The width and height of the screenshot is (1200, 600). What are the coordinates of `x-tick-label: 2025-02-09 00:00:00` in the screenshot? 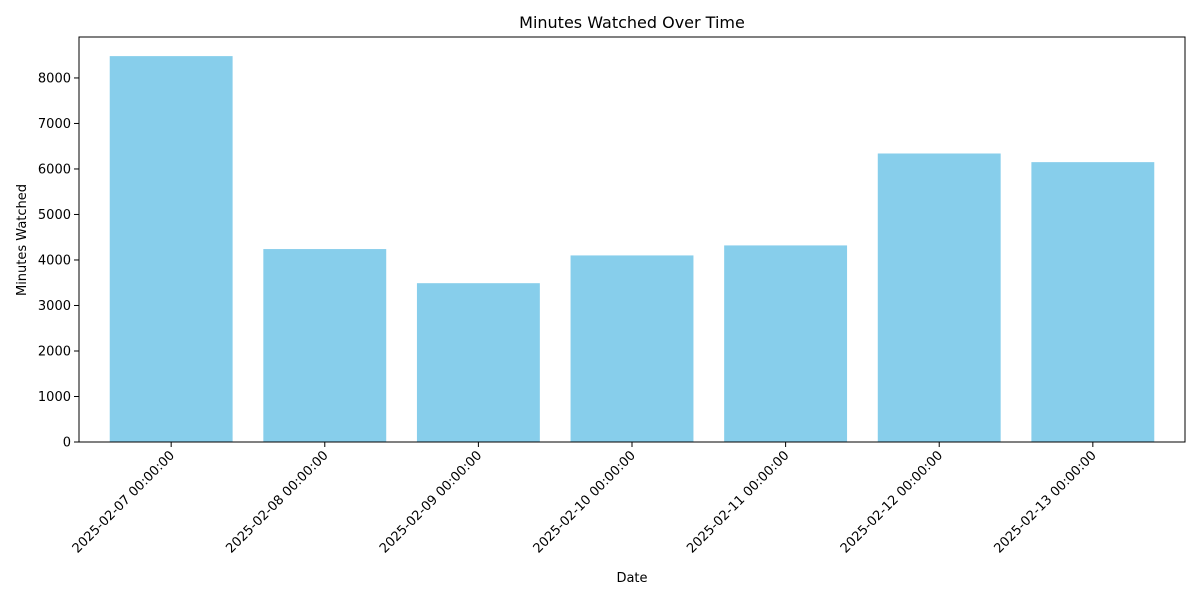 It's located at (431, 502).